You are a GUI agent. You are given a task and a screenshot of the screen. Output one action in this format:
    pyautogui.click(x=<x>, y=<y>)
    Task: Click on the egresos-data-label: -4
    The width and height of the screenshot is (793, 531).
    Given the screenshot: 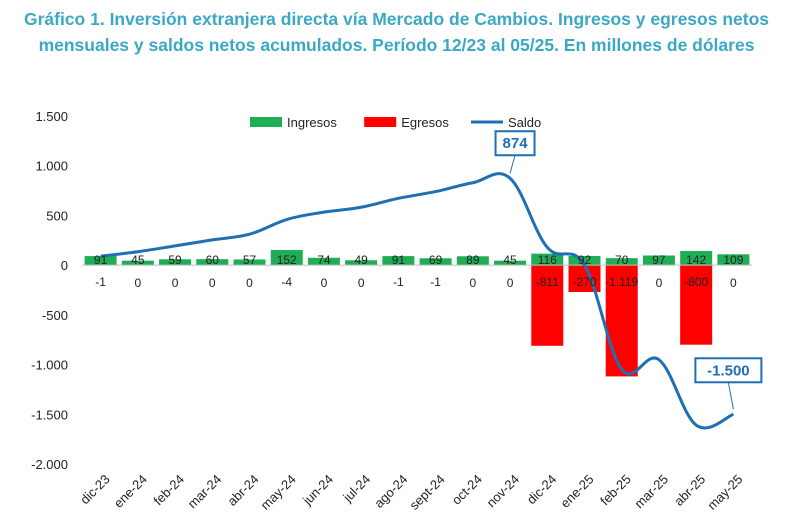 What is the action you would take?
    pyautogui.click(x=286, y=282)
    